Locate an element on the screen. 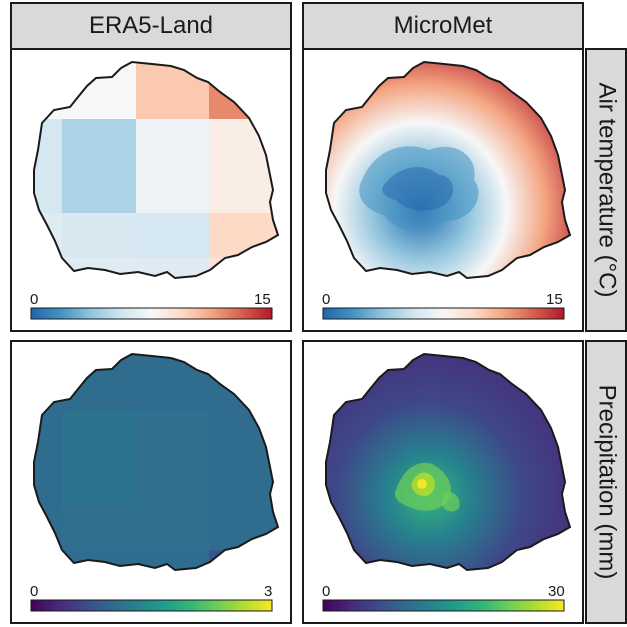  row-header-precipitation: Precipitation (mm) is located at coordinates (606, 482).